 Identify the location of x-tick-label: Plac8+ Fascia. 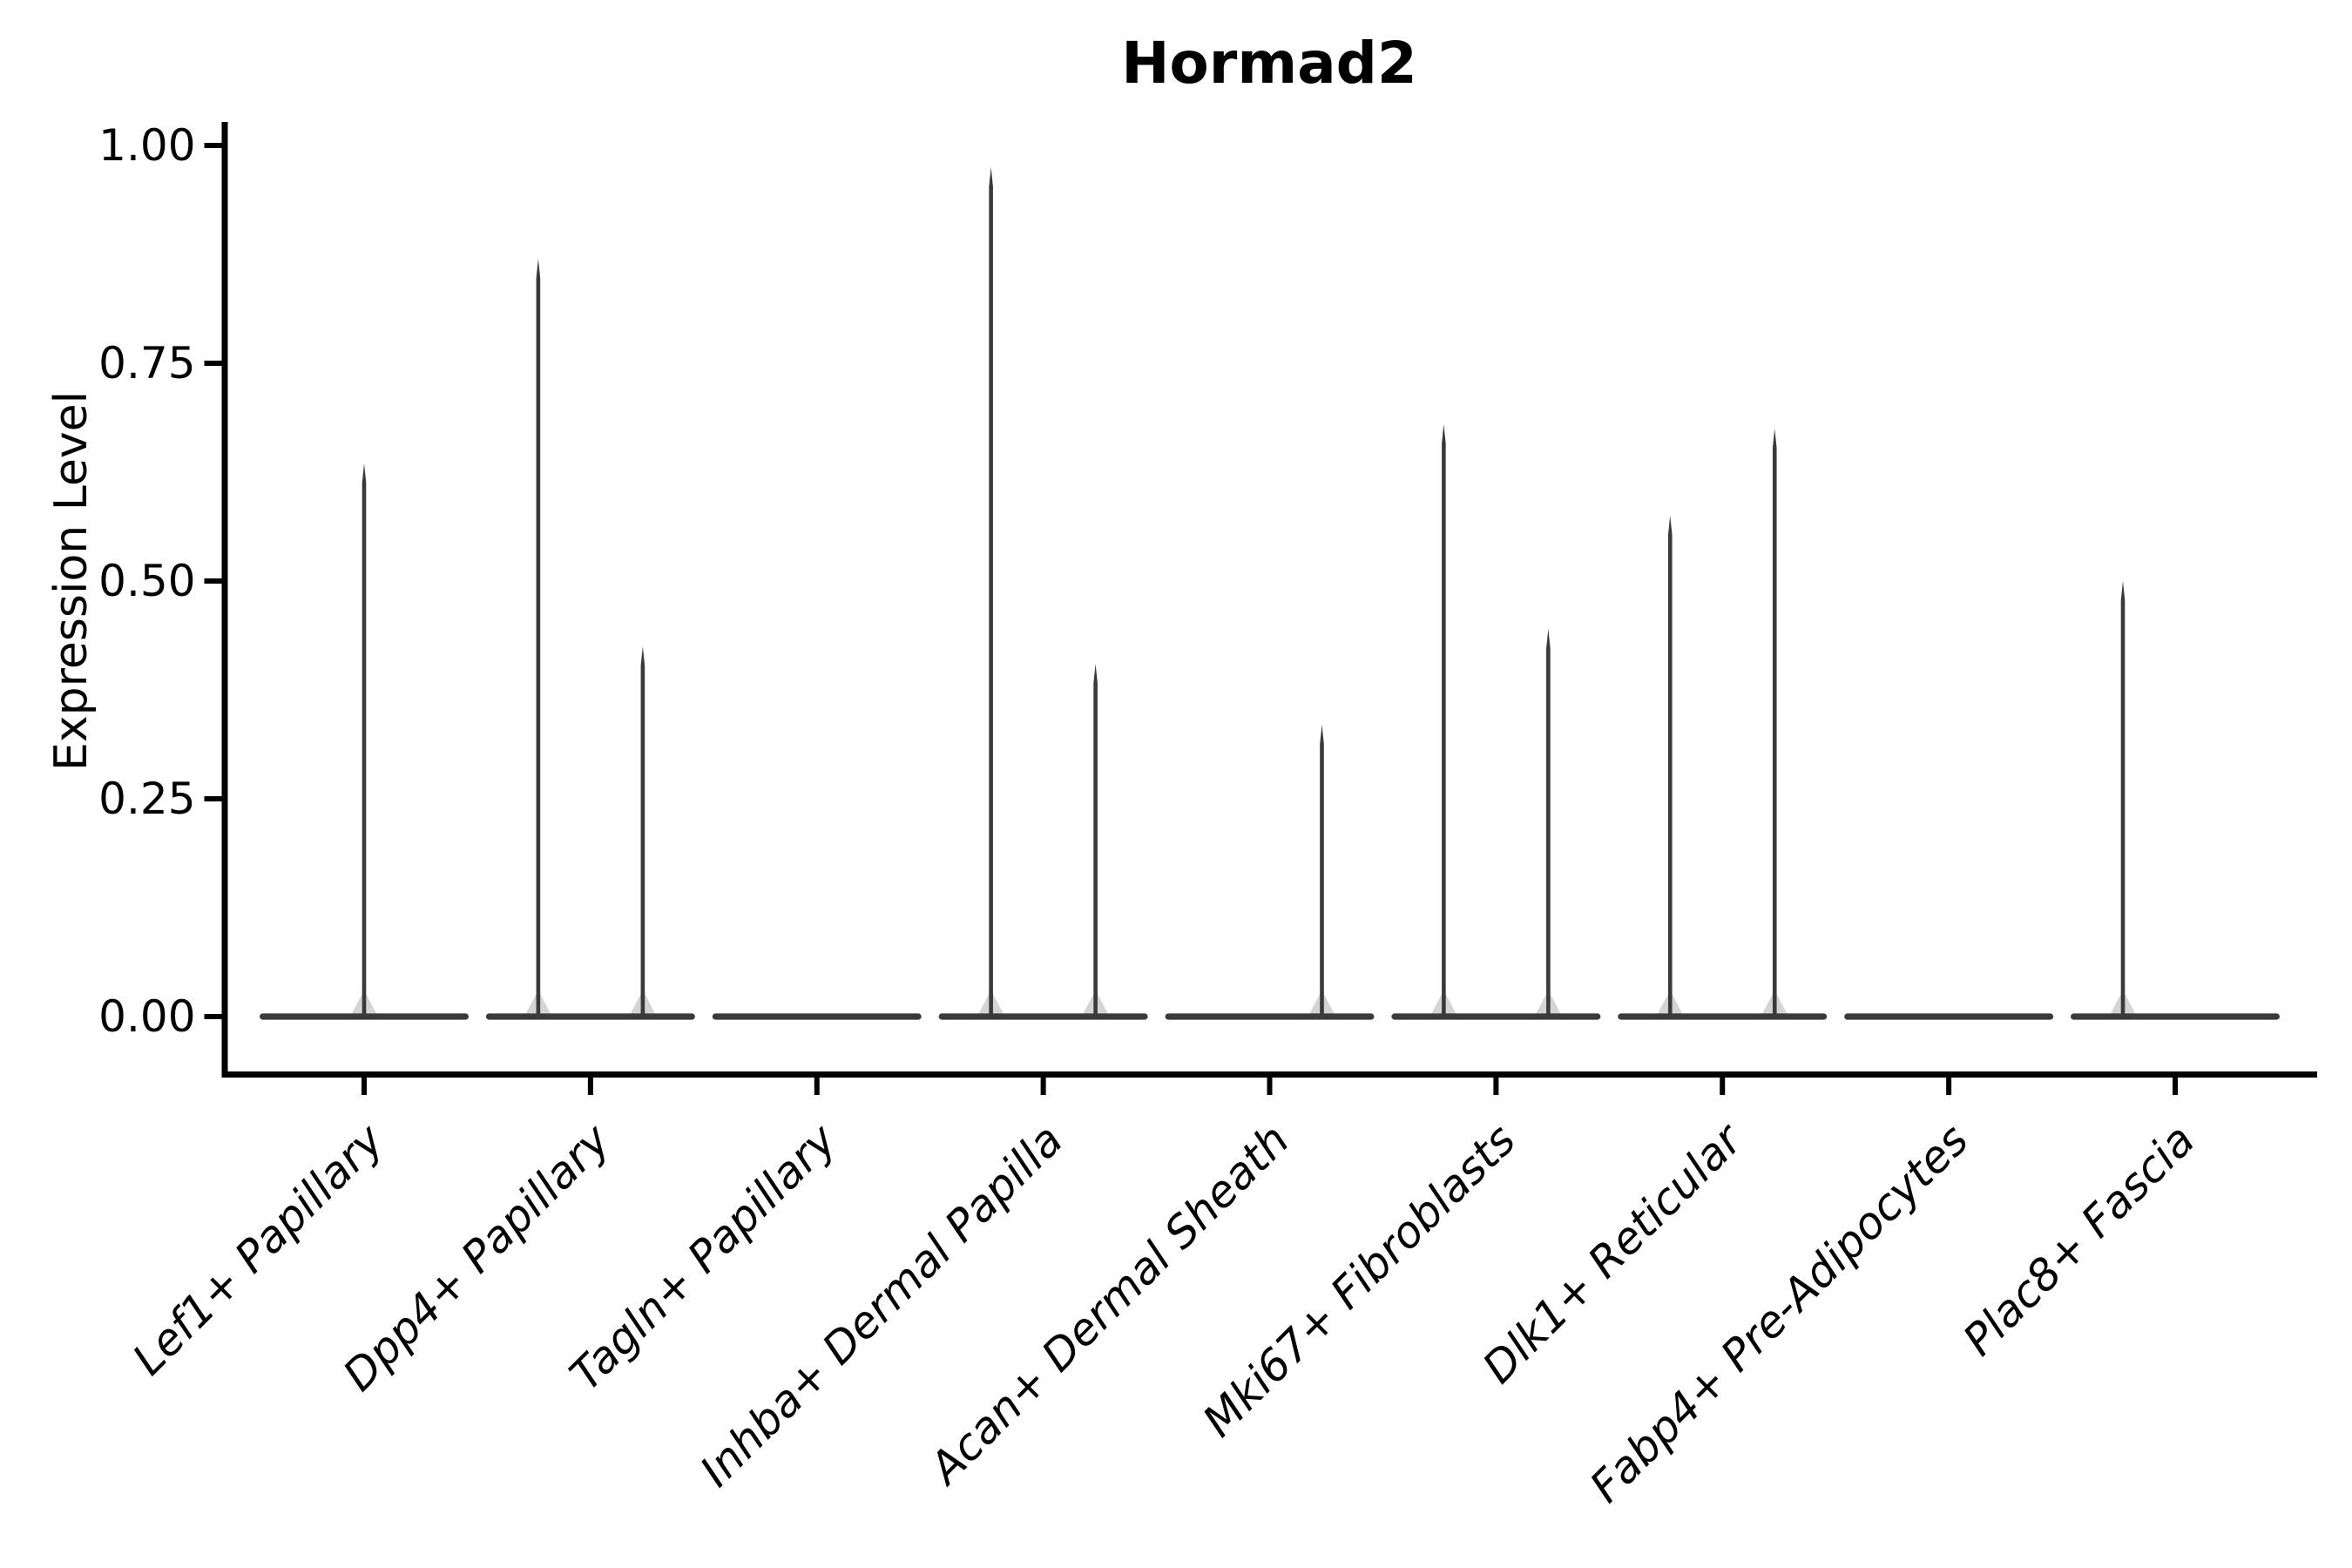
(2079, 1240).